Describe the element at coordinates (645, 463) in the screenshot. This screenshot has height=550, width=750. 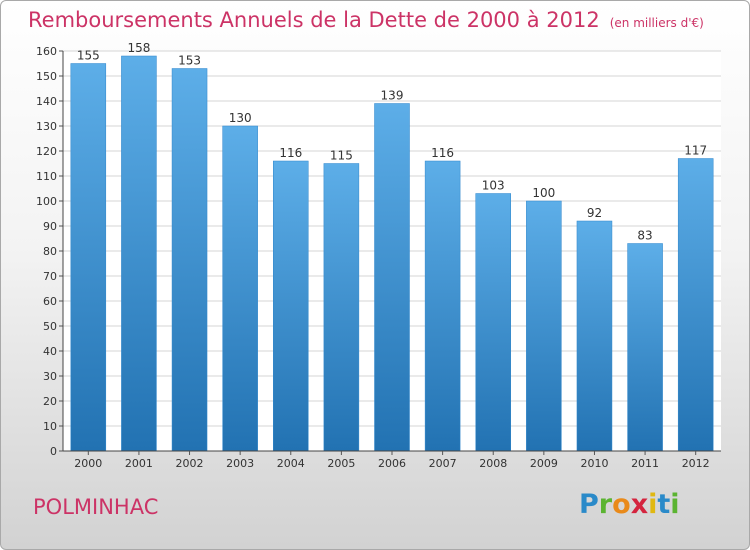
I see `x-tick-label: 2011` at that location.